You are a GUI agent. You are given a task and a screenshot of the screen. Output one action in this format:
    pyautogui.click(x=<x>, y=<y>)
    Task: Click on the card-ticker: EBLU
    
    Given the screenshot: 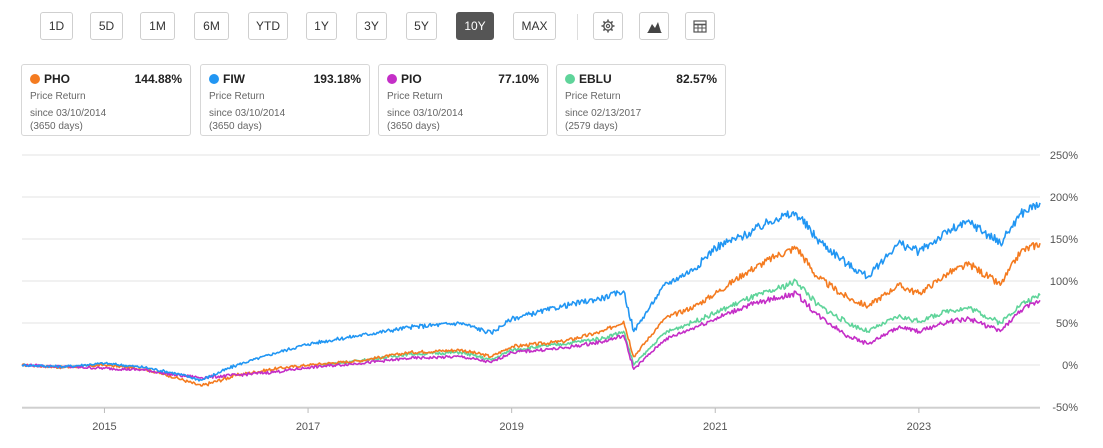 What is the action you would take?
    pyautogui.click(x=588, y=79)
    